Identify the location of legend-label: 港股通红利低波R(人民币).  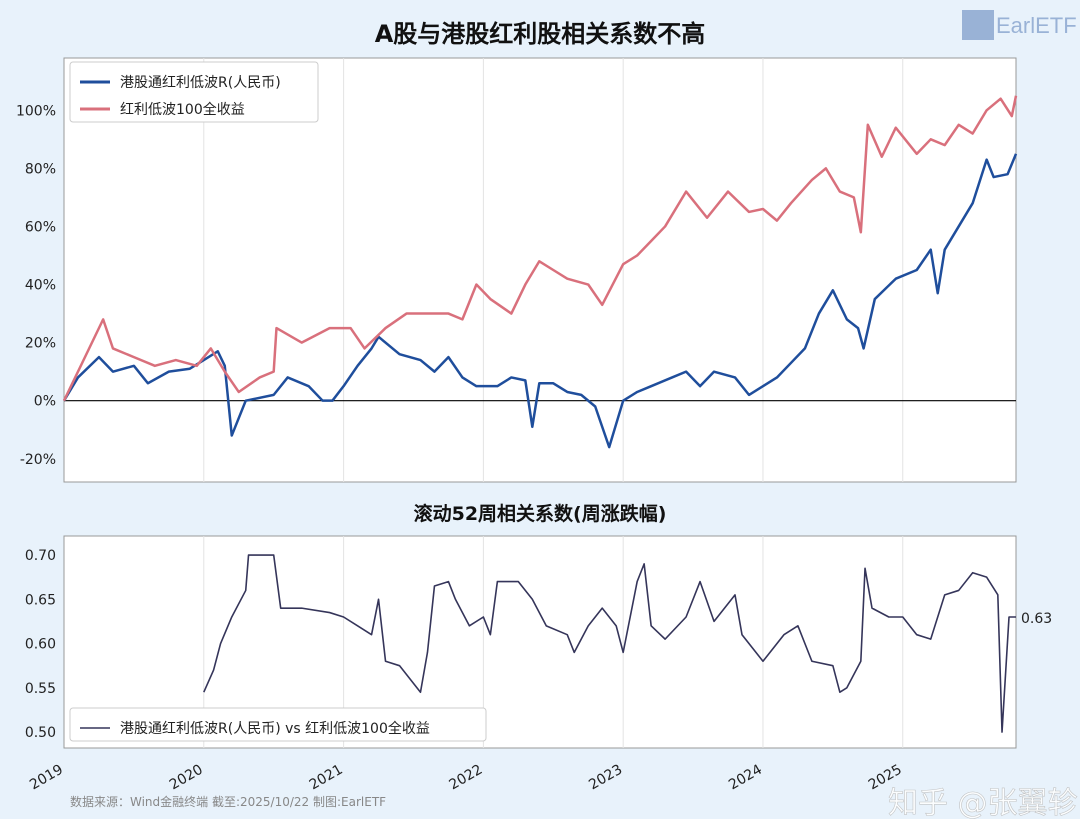
(200, 83).